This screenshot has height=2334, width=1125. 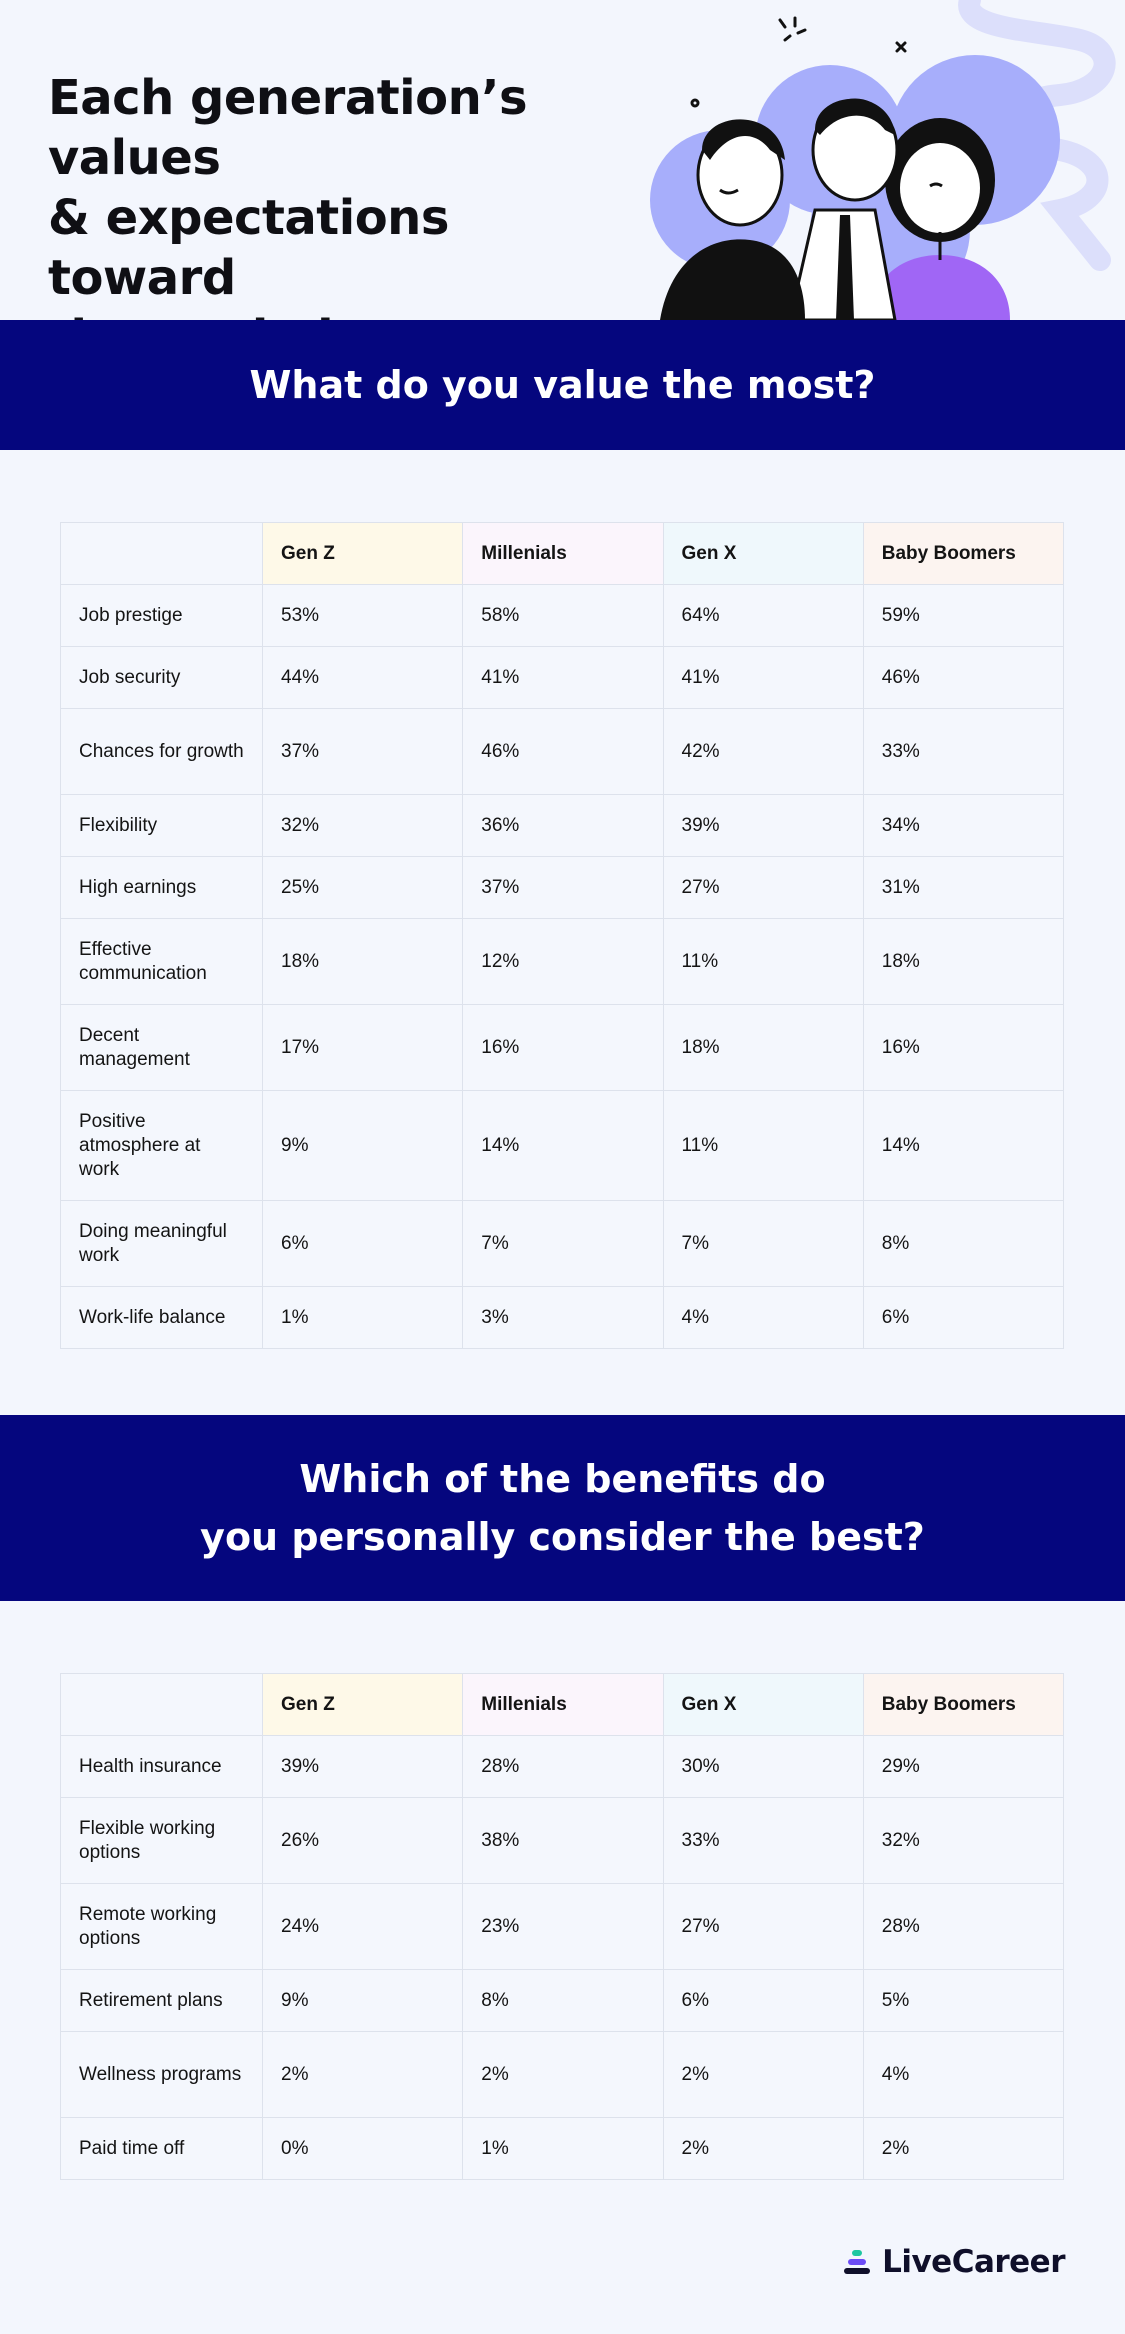 I want to click on cell-gen-z: 24%, so click(x=362, y=1926).